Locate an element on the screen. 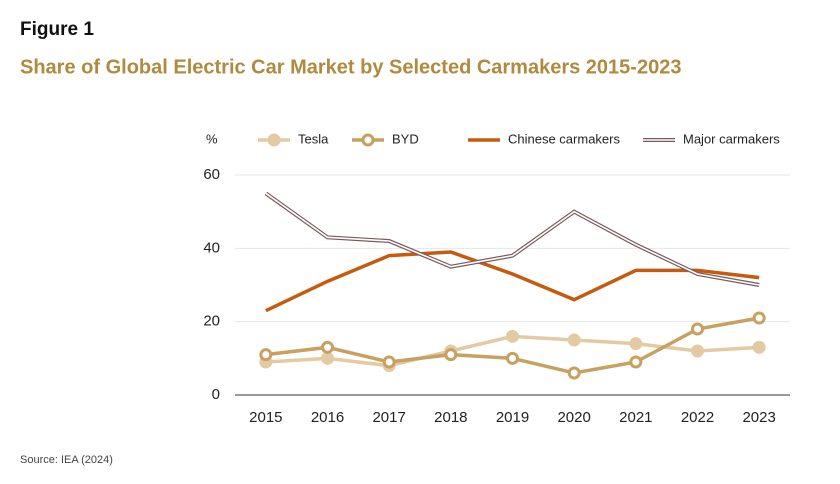  x-tick-label: 2021 is located at coordinates (635, 417).